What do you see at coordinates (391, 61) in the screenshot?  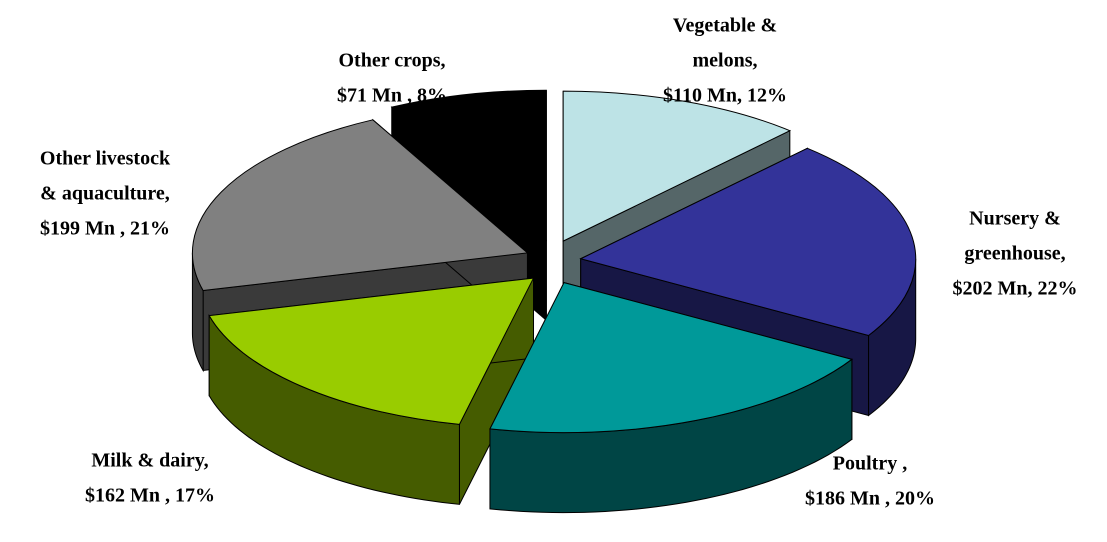 I see `slice-label: Other crops,` at bounding box center [391, 61].